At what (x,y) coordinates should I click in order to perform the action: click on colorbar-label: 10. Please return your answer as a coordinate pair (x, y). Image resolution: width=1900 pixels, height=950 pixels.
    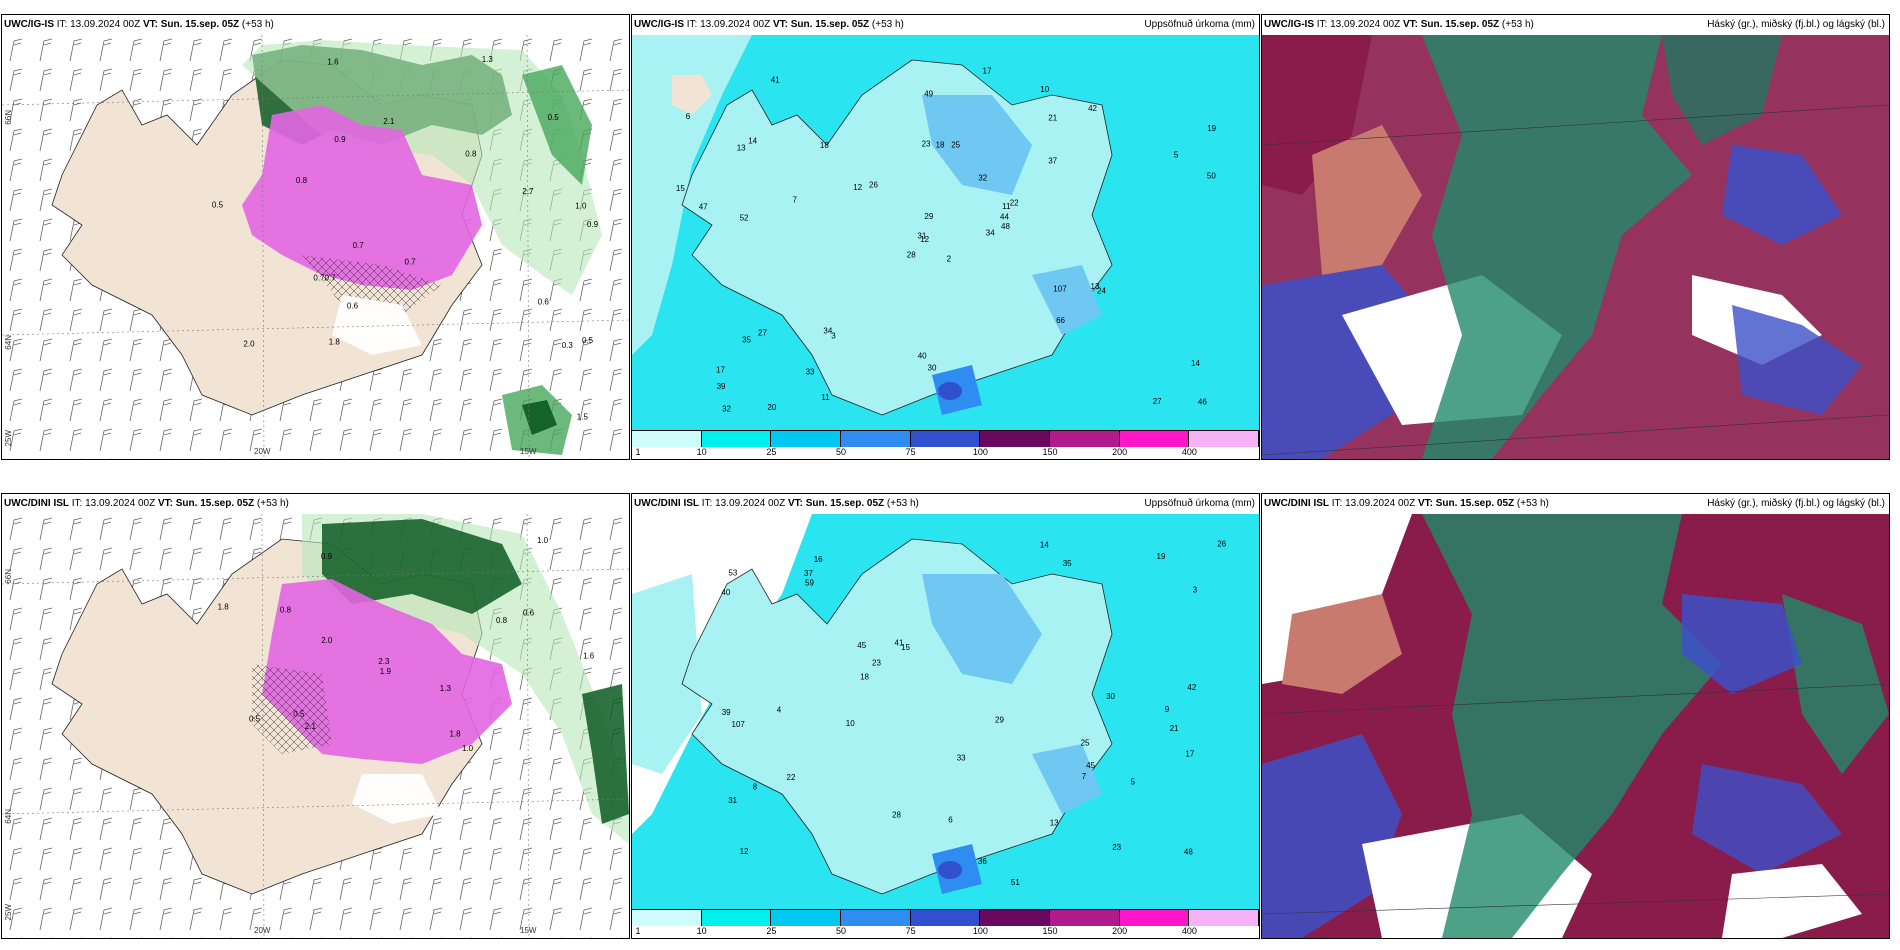
    Looking at the image, I should click on (701, 452).